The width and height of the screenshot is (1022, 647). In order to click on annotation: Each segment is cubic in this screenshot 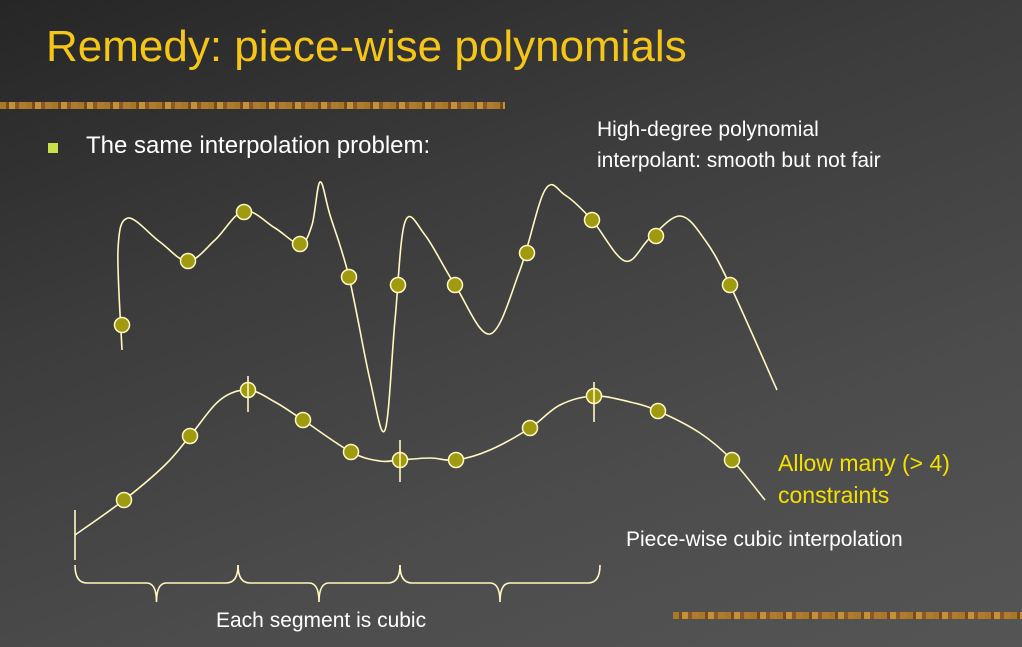, I will do `click(321, 620)`.